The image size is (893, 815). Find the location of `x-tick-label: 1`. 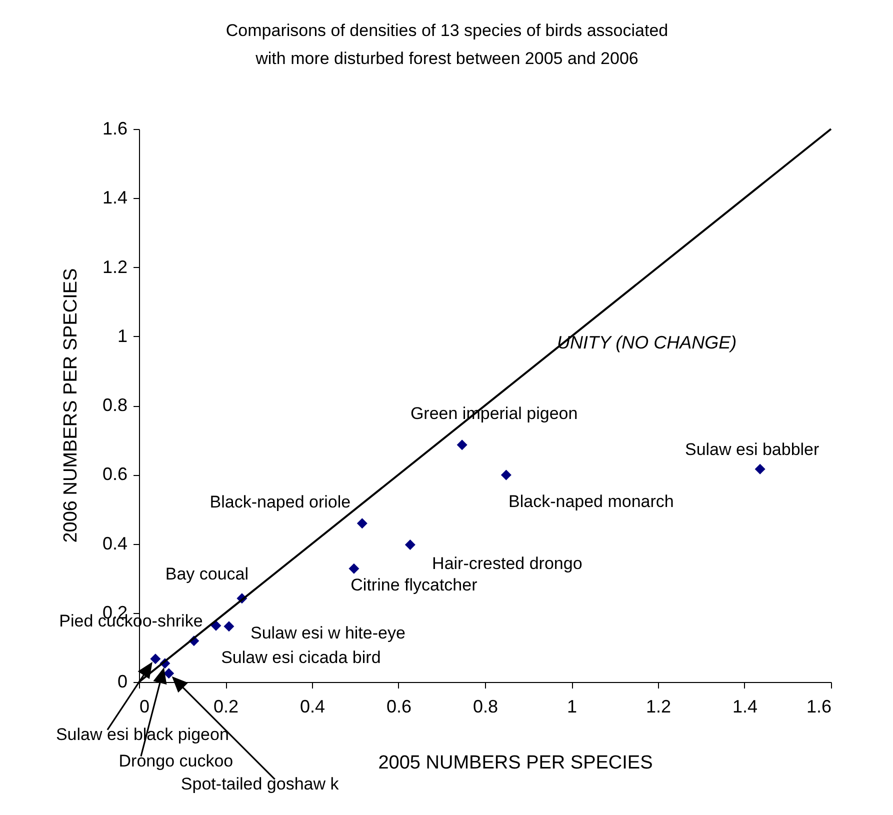

x-tick-label: 1 is located at coordinates (572, 706).